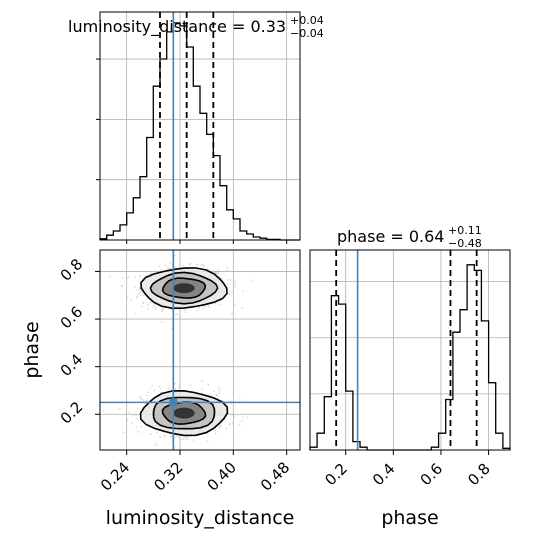 The height and width of the screenshot is (550, 550). I want to click on x-axis-label-phase: phase, so click(409, 518).